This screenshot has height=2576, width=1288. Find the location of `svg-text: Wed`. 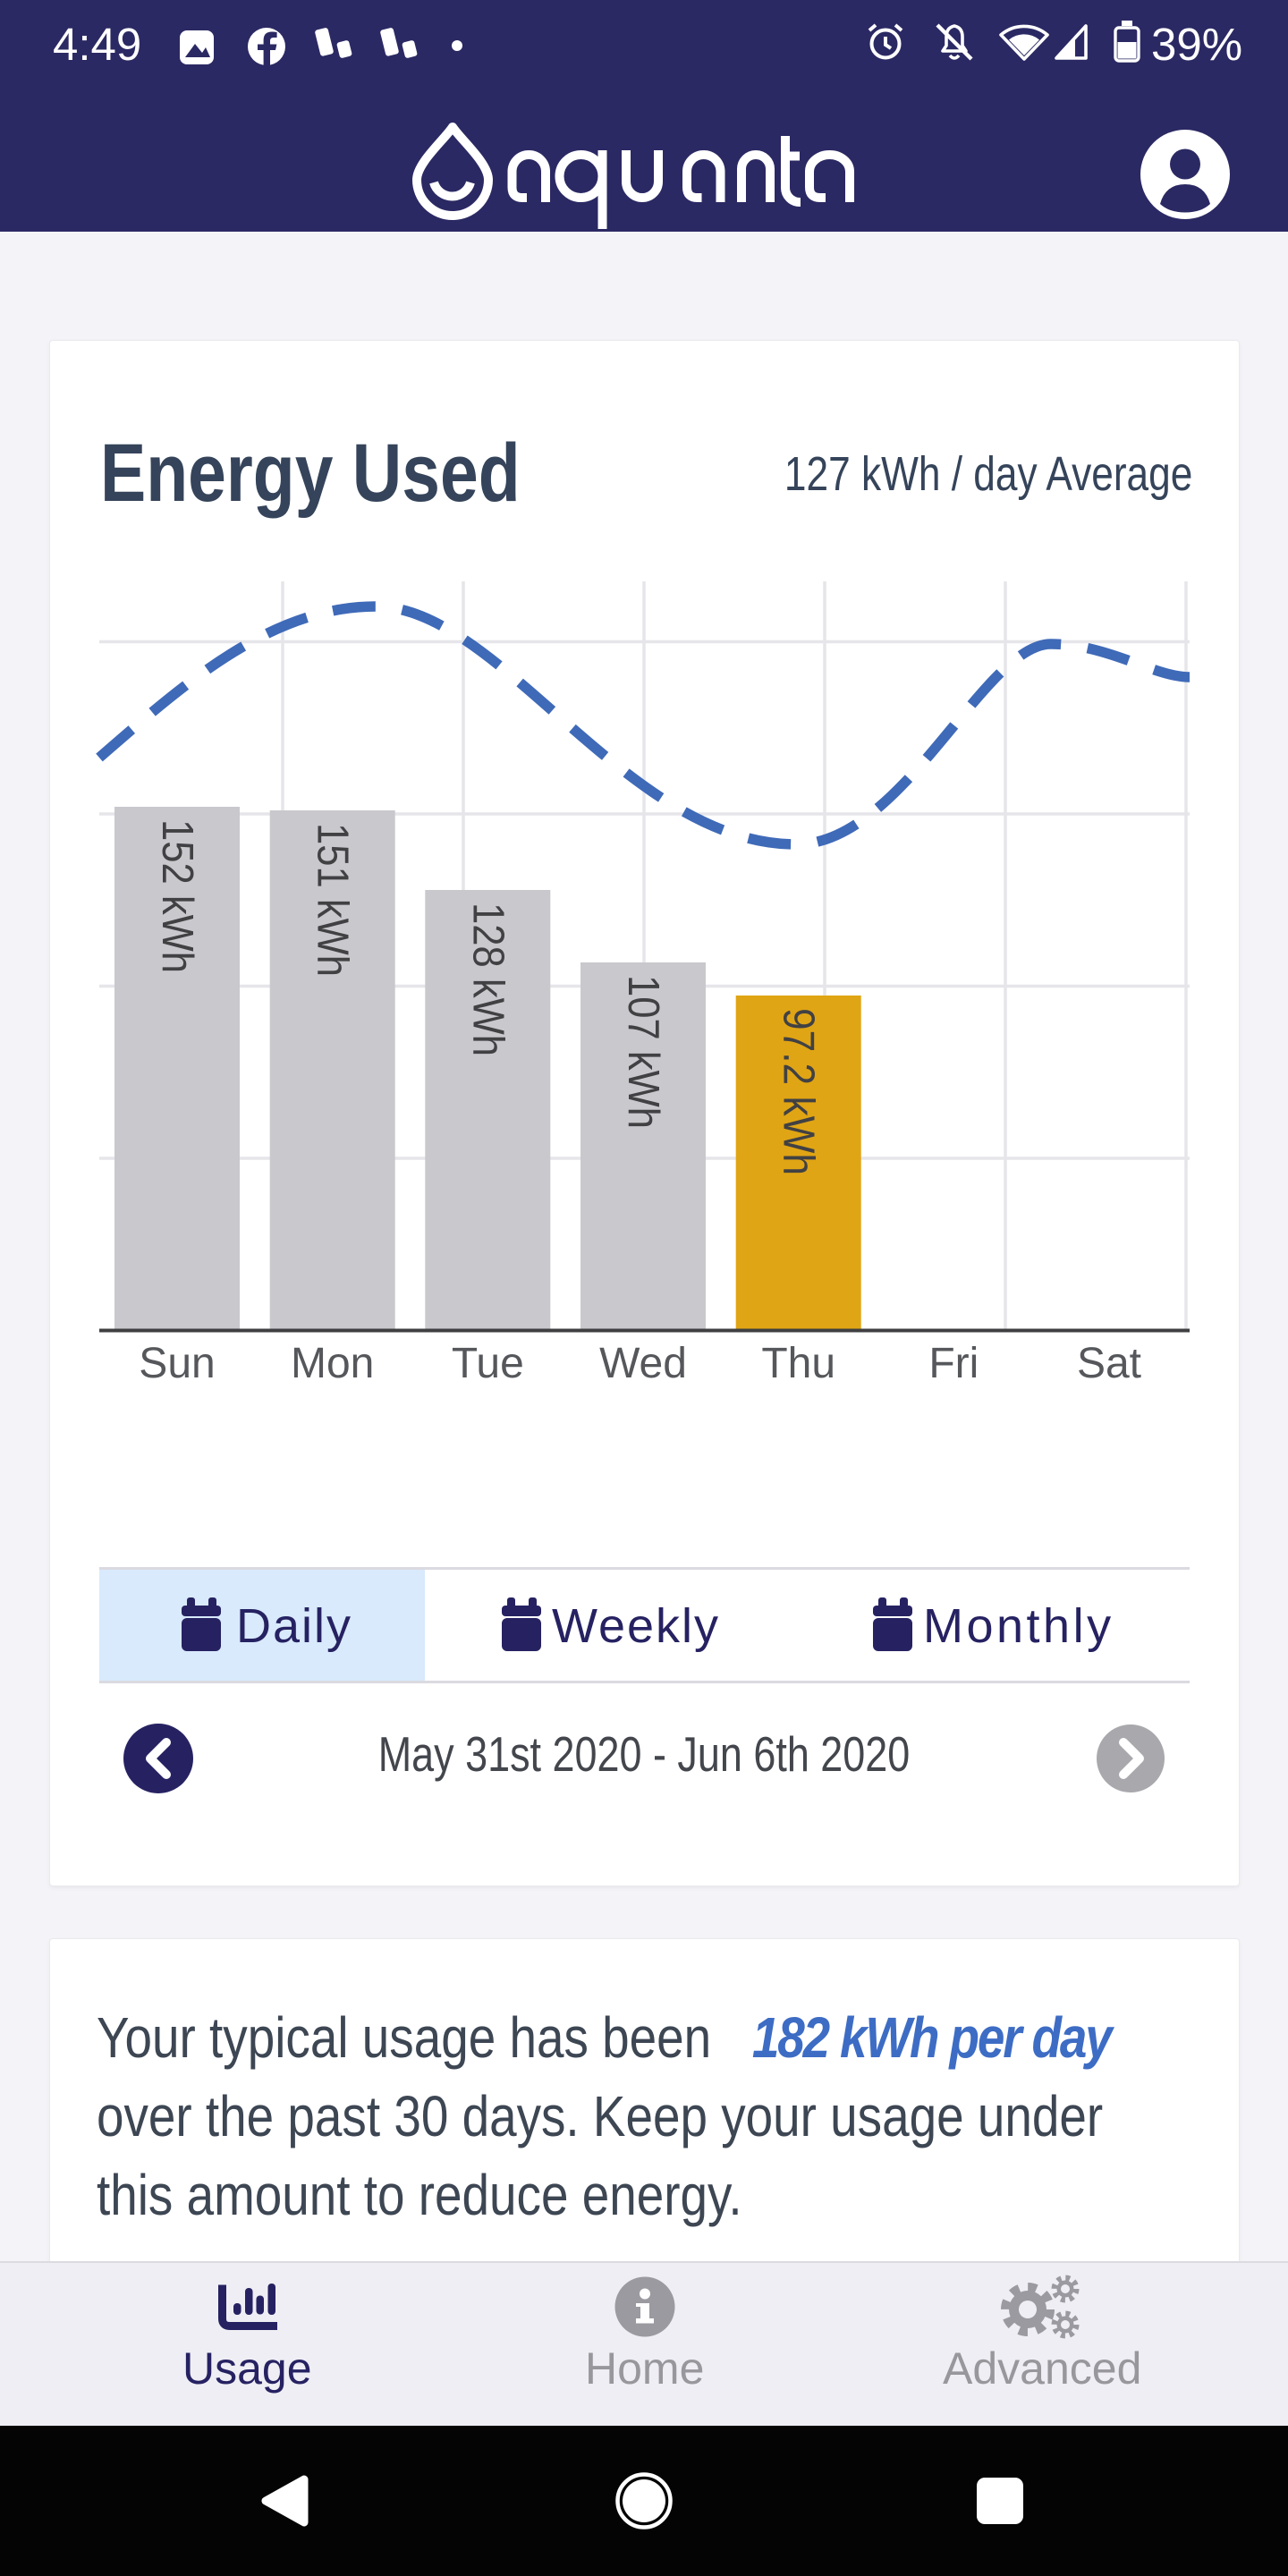

svg-text: Wed is located at coordinates (643, 1363).